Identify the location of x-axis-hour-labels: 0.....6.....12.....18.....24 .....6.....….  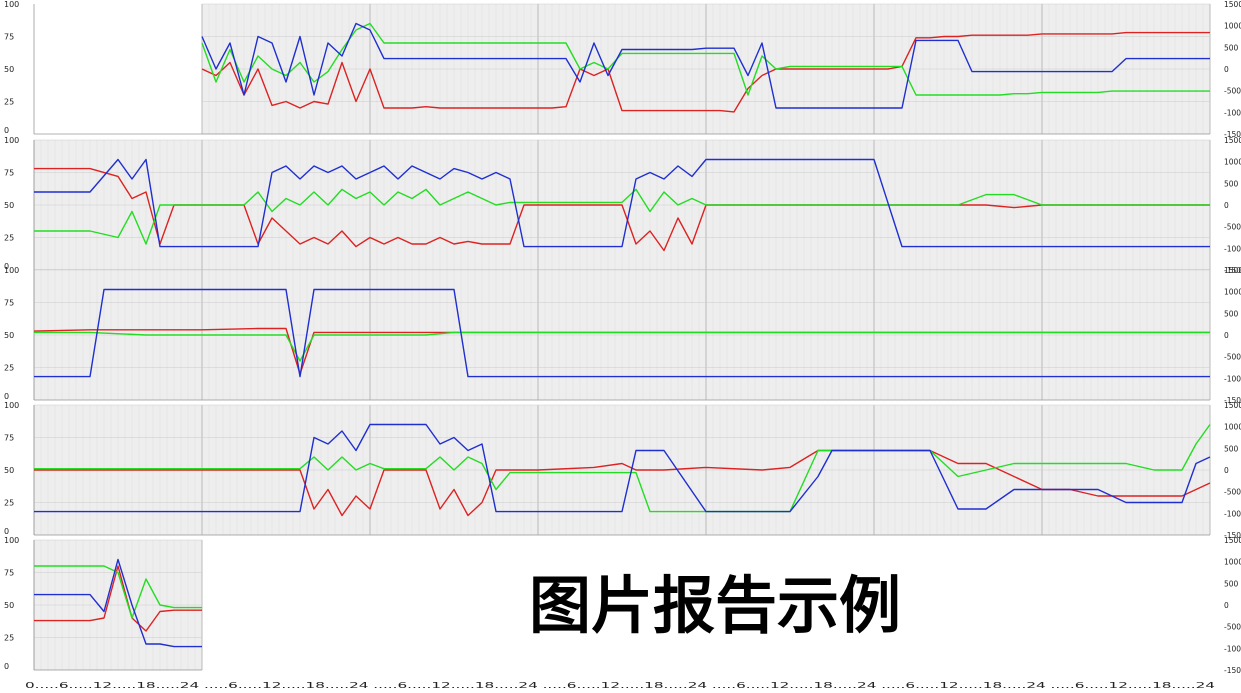
(620, 685).